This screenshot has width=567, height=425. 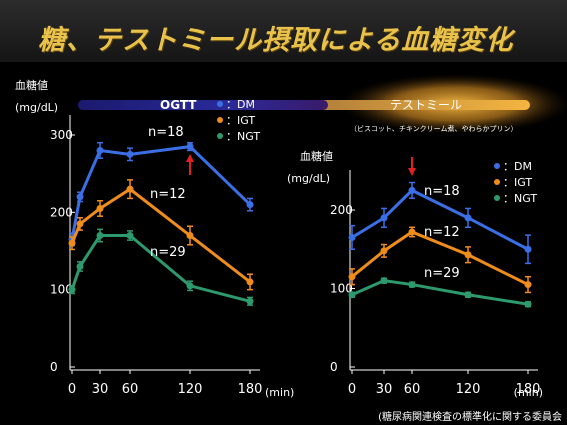 I want to click on y-tick-label: 300, so click(x=61, y=135).